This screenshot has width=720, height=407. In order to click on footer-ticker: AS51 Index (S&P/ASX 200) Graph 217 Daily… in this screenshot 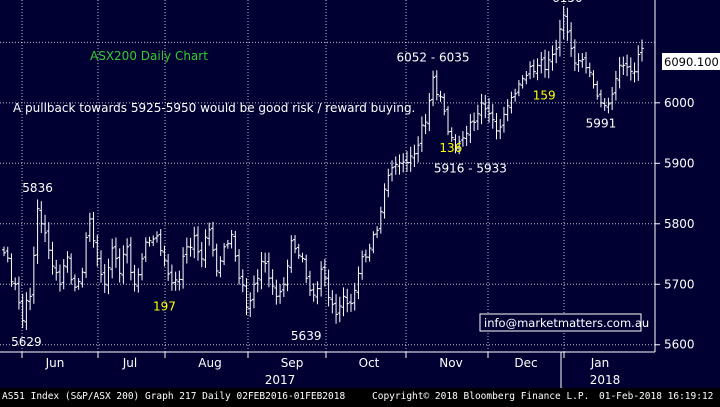, I will do `click(173, 396)`.